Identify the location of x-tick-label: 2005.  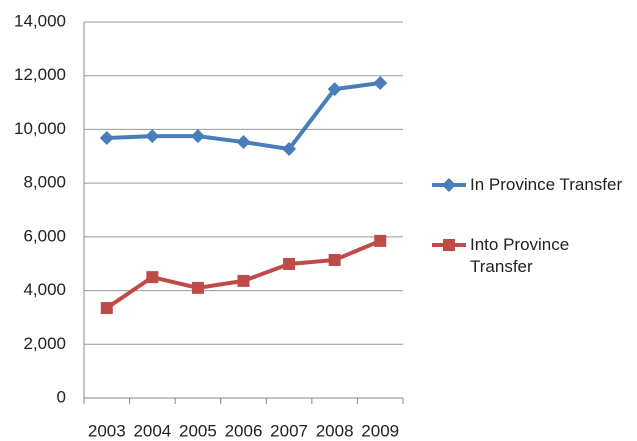
(198, 430).